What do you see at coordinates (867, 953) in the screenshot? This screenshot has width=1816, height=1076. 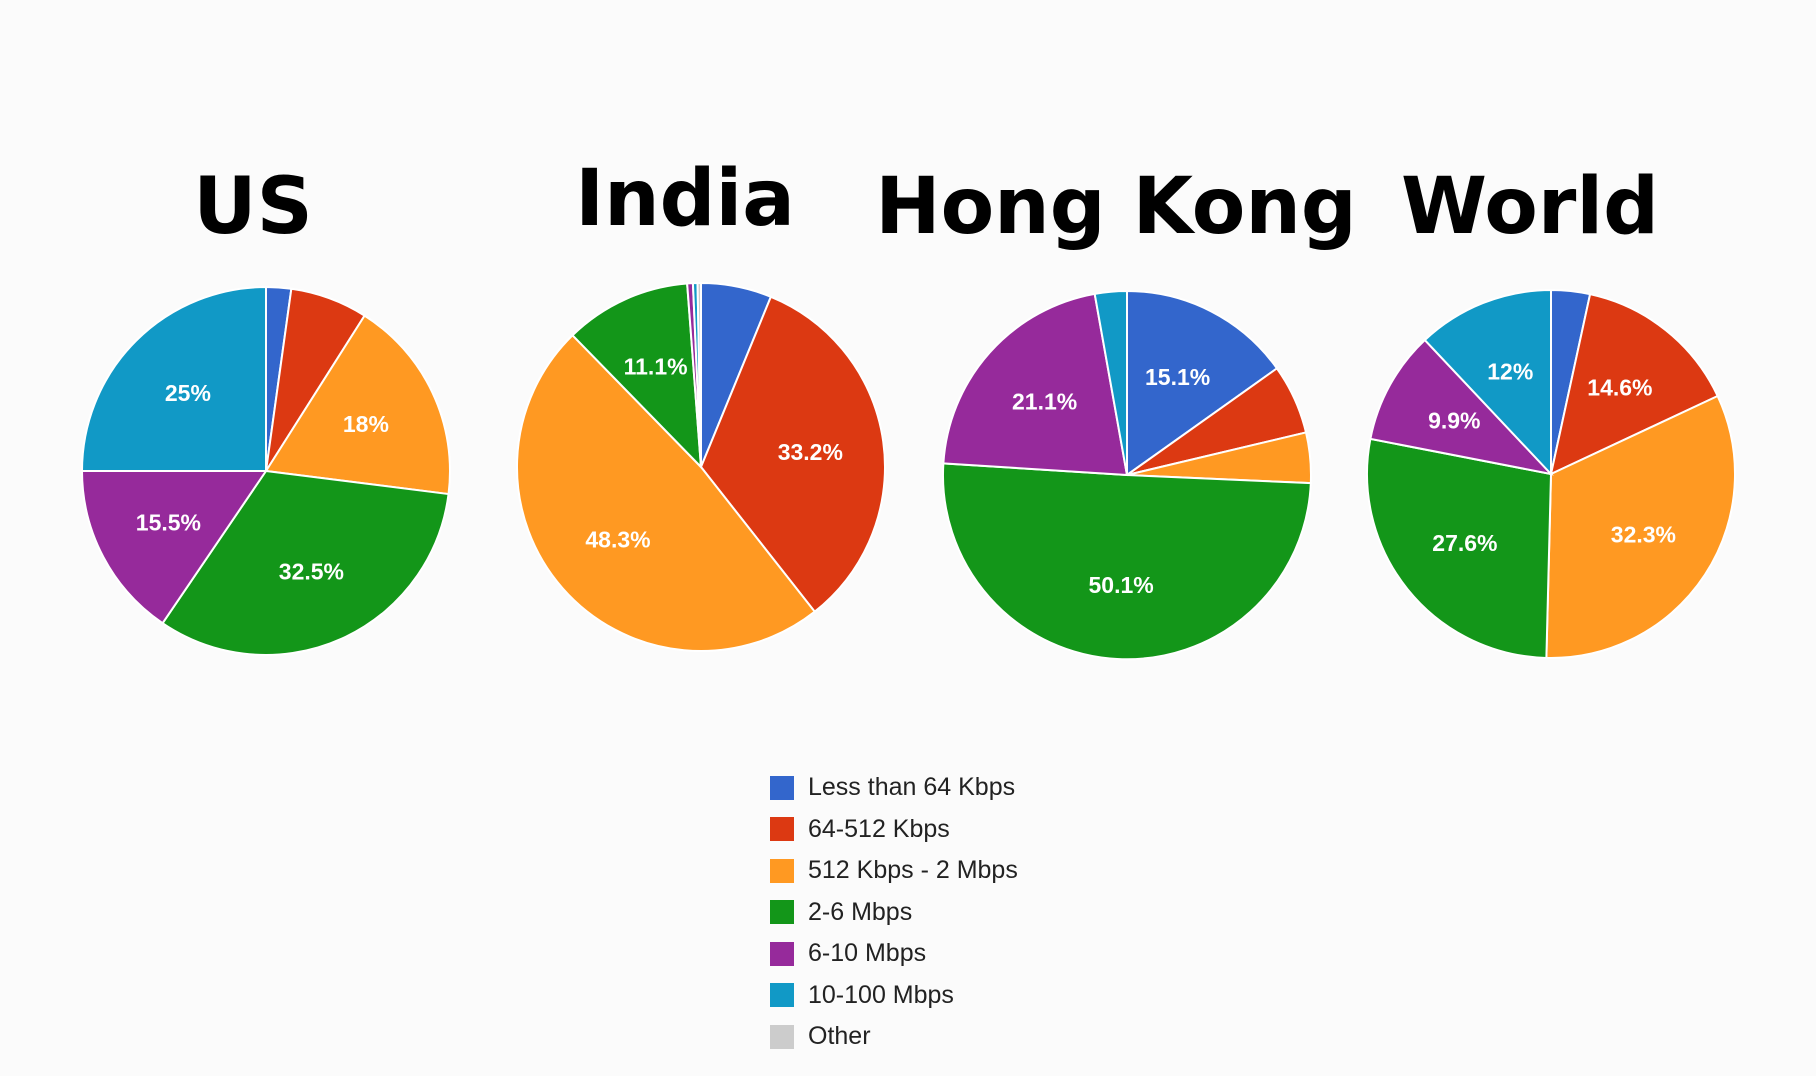 I see `legend-label: 6-10 Mbps` at bounding box center [867, 953].